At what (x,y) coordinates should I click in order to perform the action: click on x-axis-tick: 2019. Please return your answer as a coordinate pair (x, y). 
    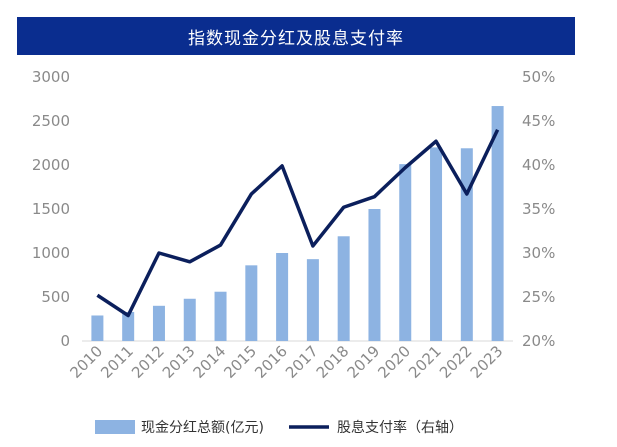
    Looking at the image, I should click on (364, 362).